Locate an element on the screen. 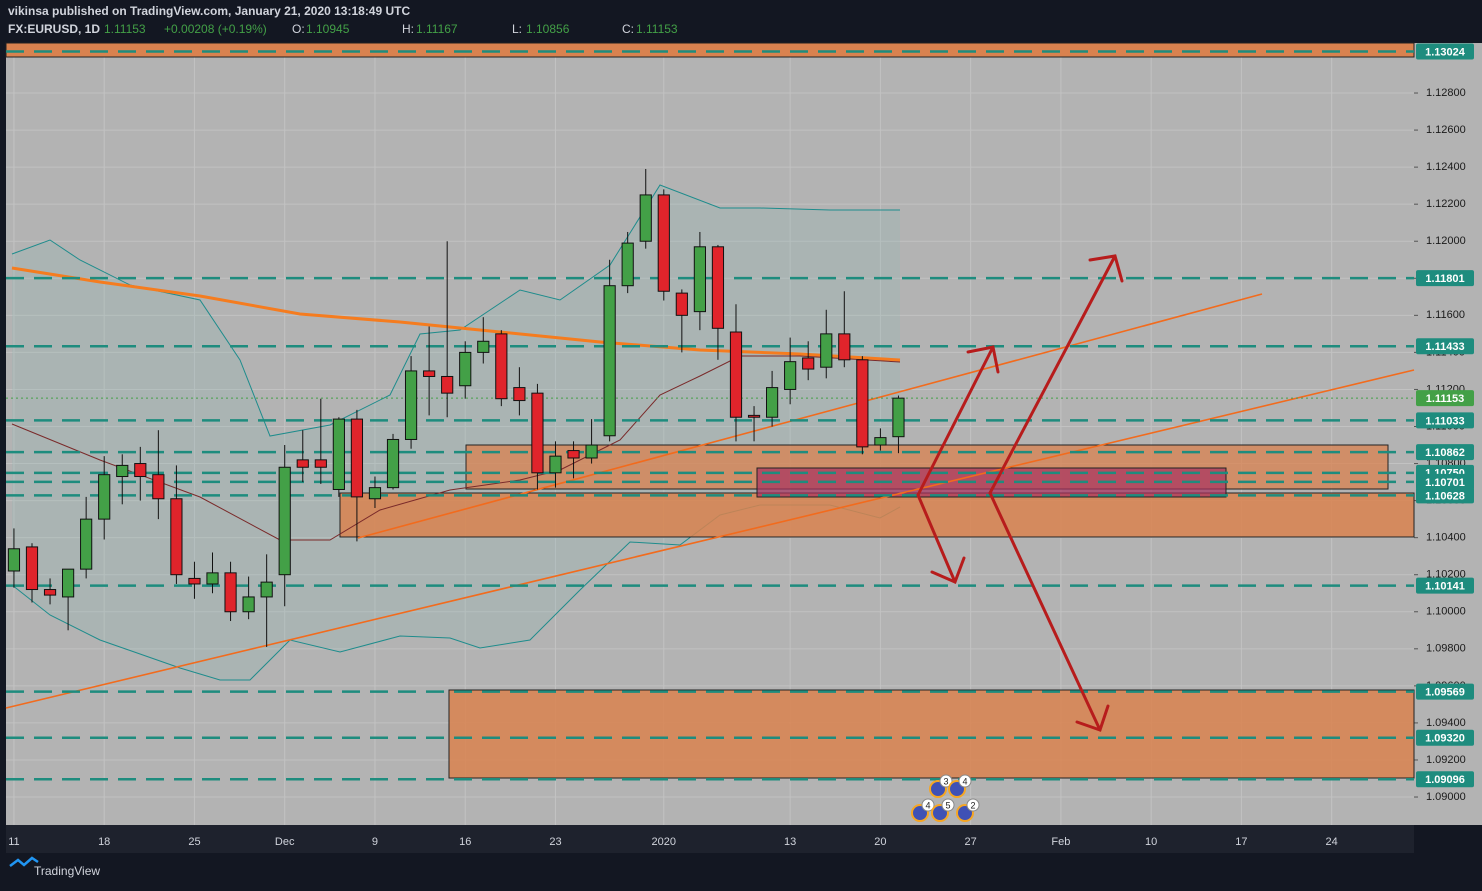 The width and height of the screenshot is (1482, 891). last-price-tag is located at coordinates (1445, 398).